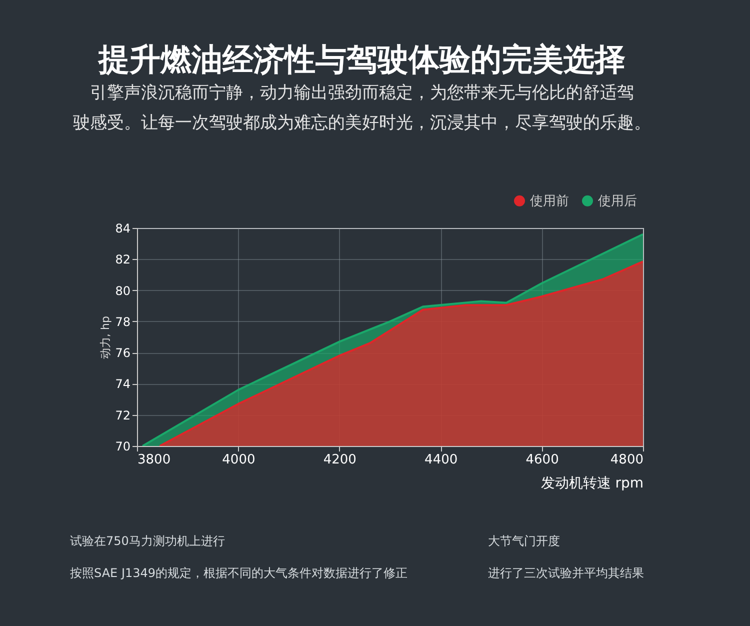 This screenshot has width=750, height=626. What do you see at coordinates (362, 60) in the screenshot?
I see `chart-title: 提升燃油经济性与驾驶体验的完美选择` at bounding box center [362, 60].